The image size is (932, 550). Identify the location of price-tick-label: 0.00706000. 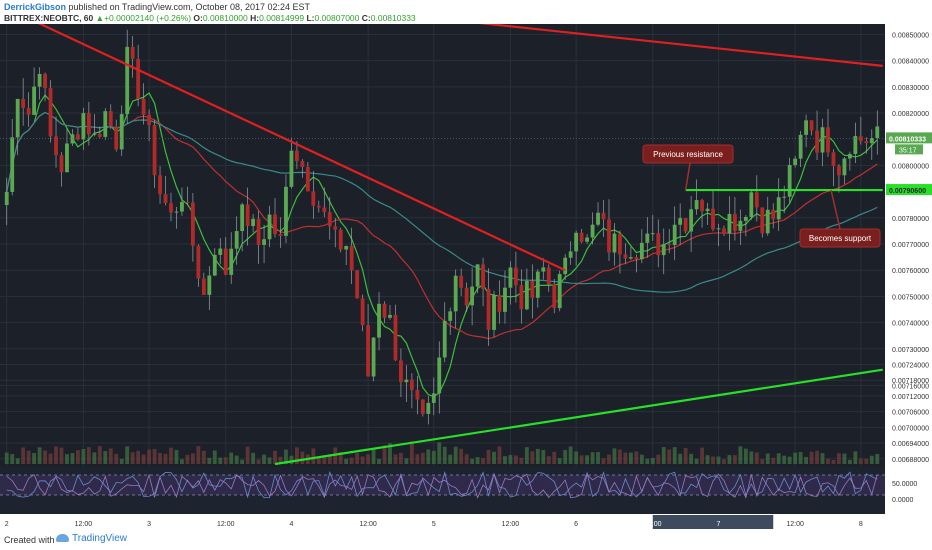
(910, 413).